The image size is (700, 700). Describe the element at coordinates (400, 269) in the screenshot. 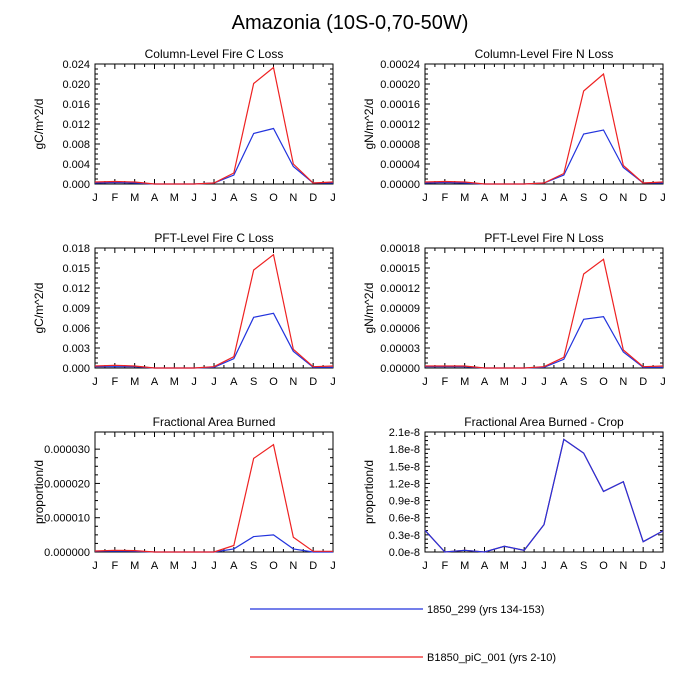

I see `y-tick-label: 0.00015` at that location.